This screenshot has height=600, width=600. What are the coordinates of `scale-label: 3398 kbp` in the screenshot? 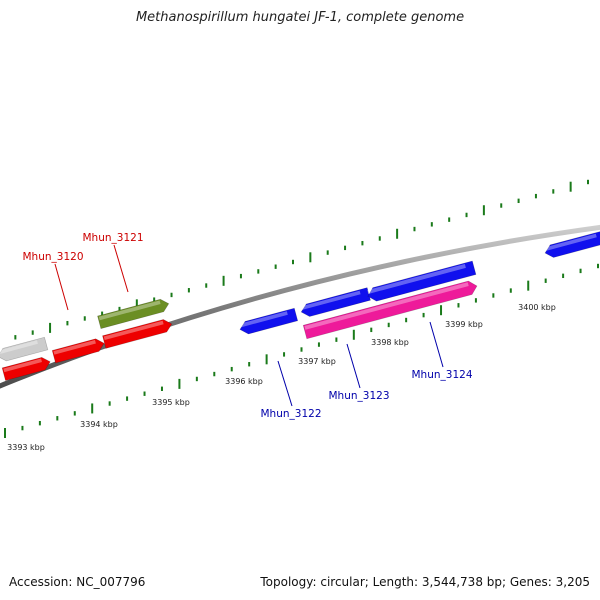 It's located at (390, 342).